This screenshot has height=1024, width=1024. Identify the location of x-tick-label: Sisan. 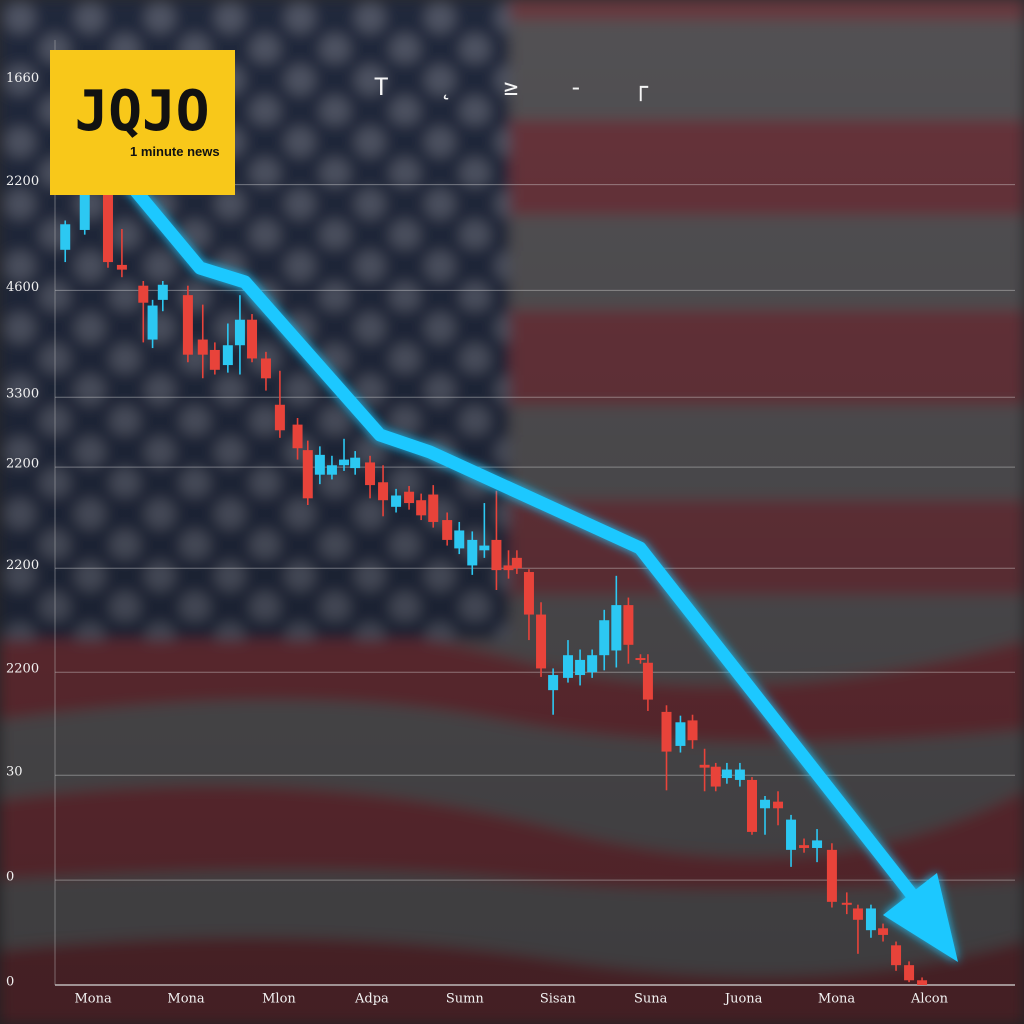
(558, 999).